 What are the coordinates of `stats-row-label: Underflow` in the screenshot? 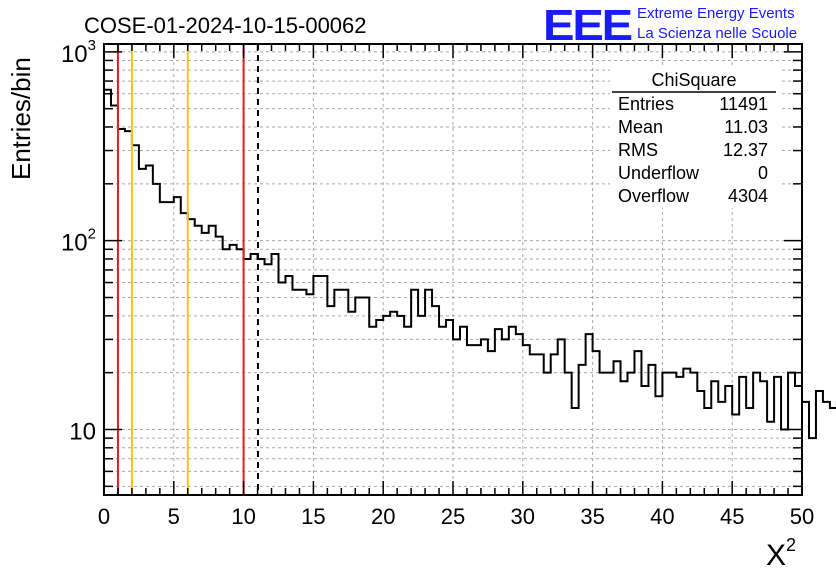 It's located at (659, 173).